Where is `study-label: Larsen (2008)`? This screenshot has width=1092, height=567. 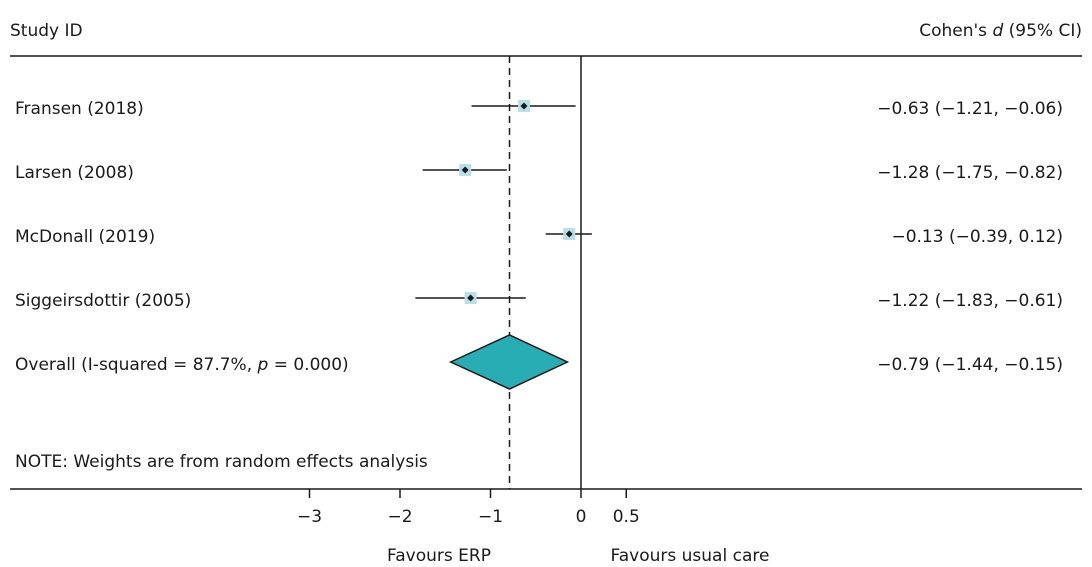 study-label: Larsen (2008) is located at coordinates (74, 173).